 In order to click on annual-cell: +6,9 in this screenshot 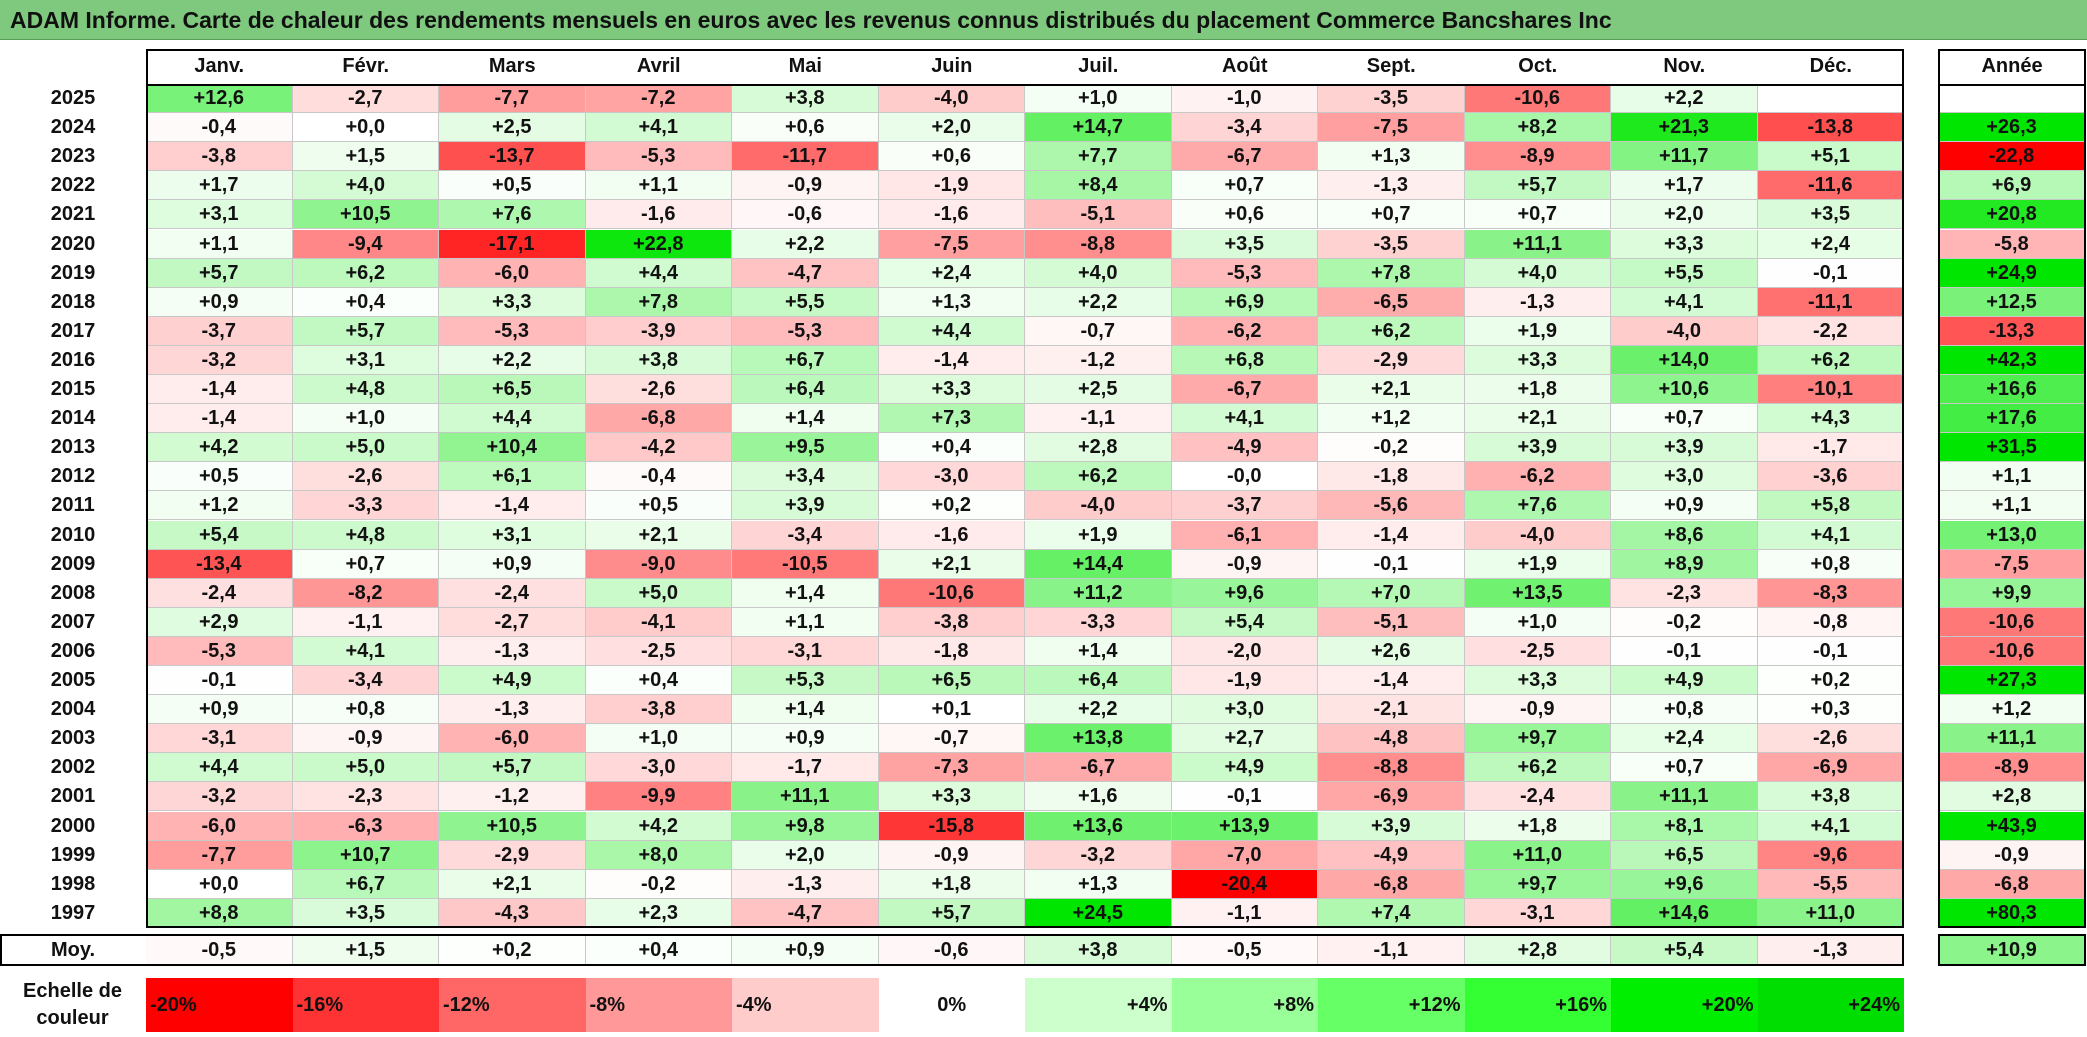, I will do `click(2012, 186)`.